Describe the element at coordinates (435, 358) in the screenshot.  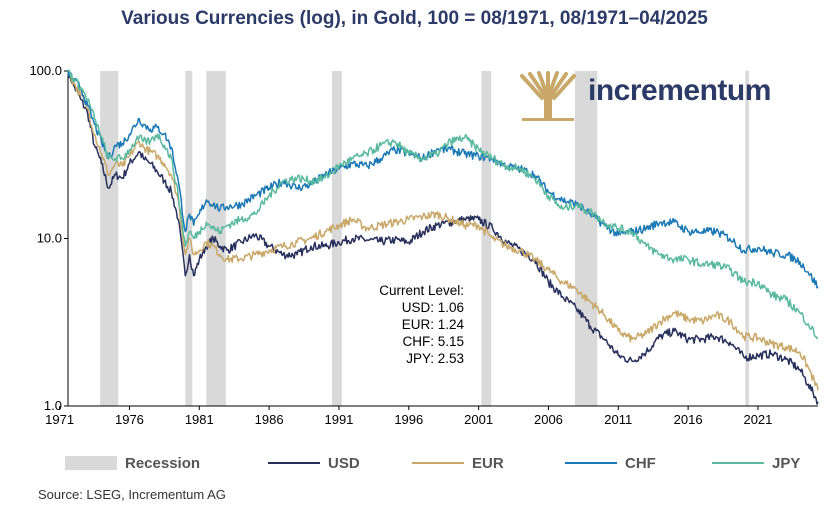
I see `current-level-jpy: JPY: 2.53` at that location.